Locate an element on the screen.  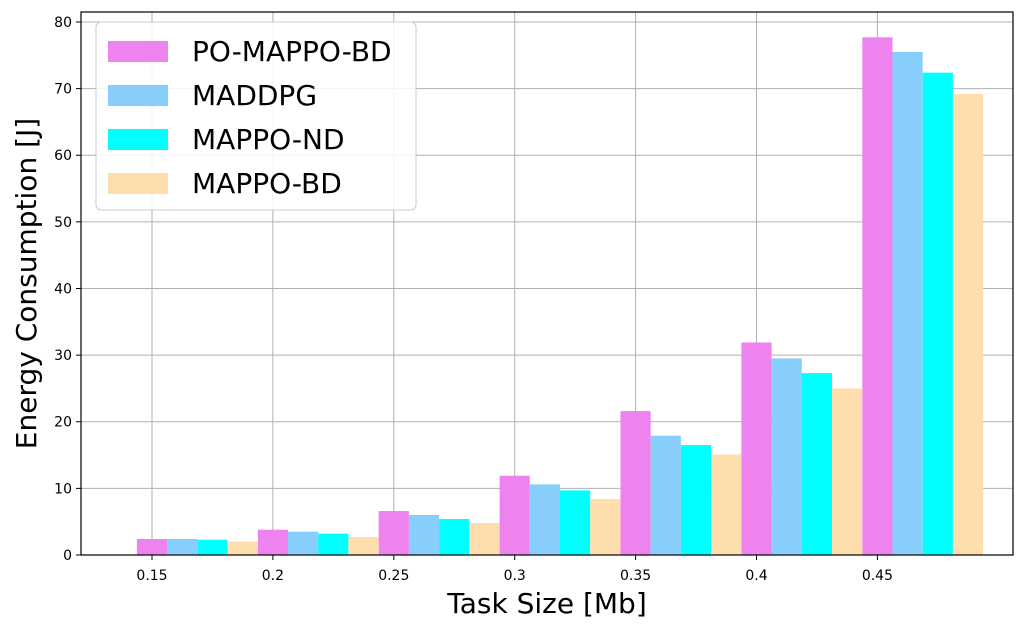
y-tick-label: 40 is located at coordinates (63, 289).